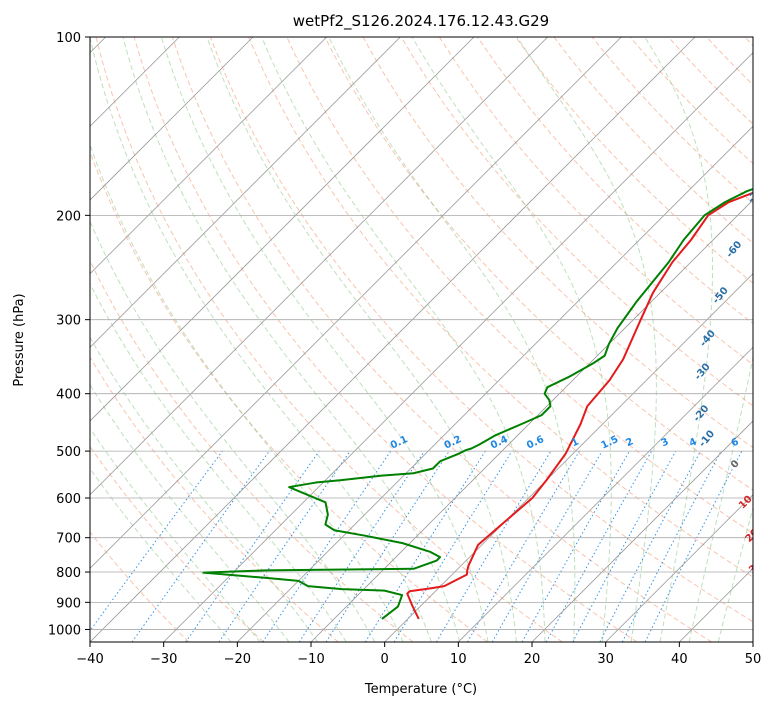  What do you see at coordinates (421, 21) in the screenshot?
I see `chart-title: wetPf2_S126.2024.176.12.43.G29` at bounding box center [421, 21].